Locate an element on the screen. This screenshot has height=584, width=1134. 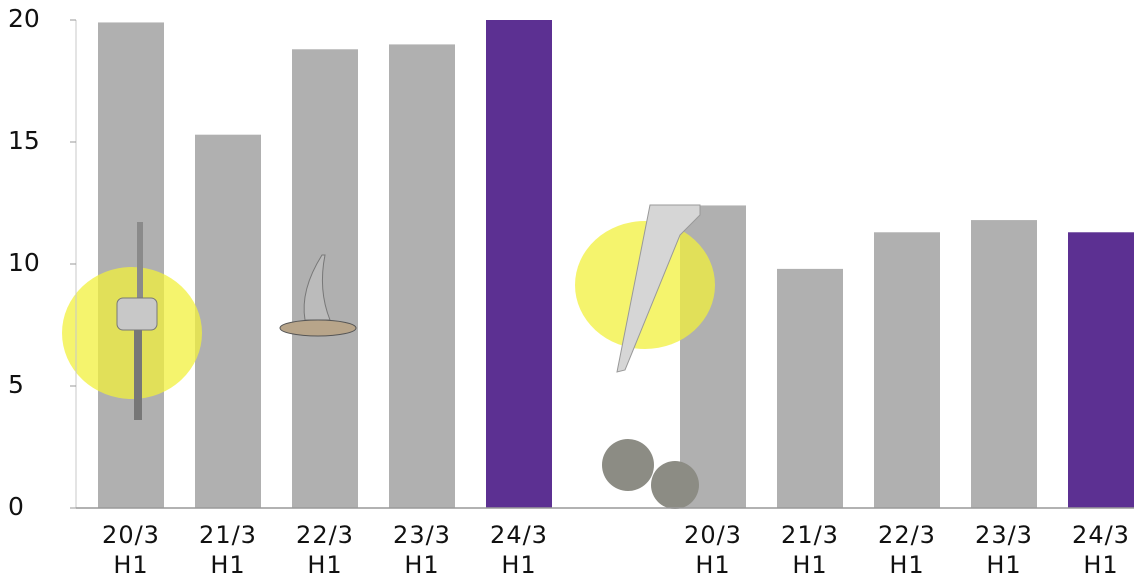
y-tick-label: 0 is located at coordinates (16, 506).